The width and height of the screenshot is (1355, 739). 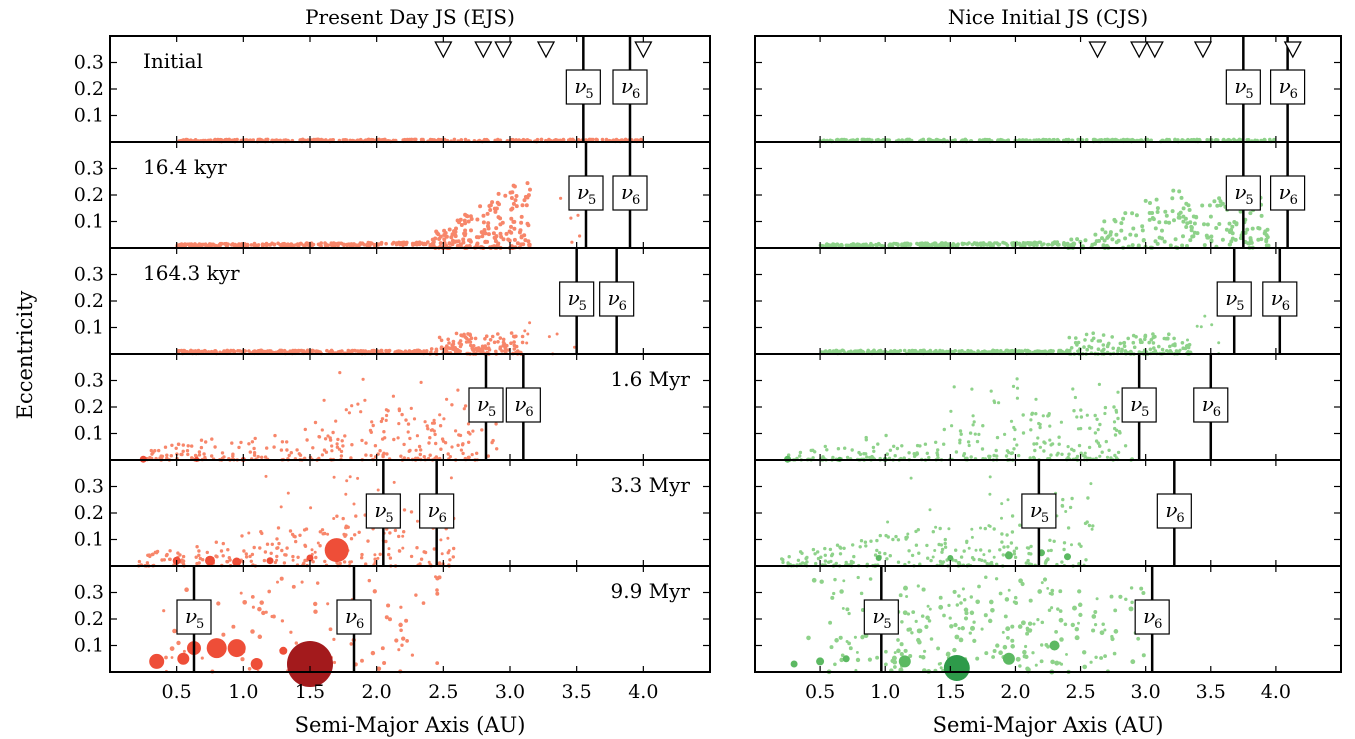 What do you see at coordinates (89, 222) in the screenshot?
I see `y-tick-label: 0.1` at bounding box center [89, 222].